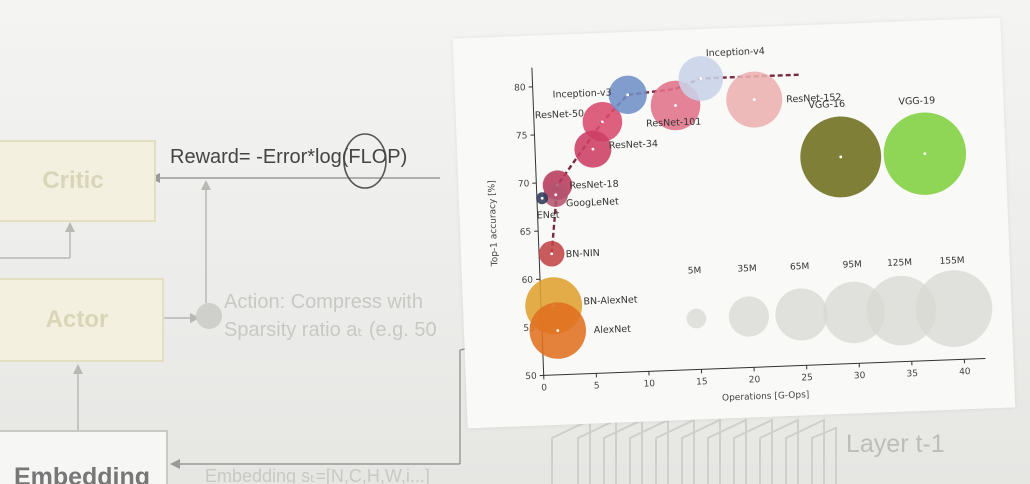 Image resolution: width=1030 pixels, height=484 pixels. What do you see at coordinates (493, 223) in the screenshot?
I see `y-axis-label: Top-1 accuracy [%]` at bounding box center [493, 223].